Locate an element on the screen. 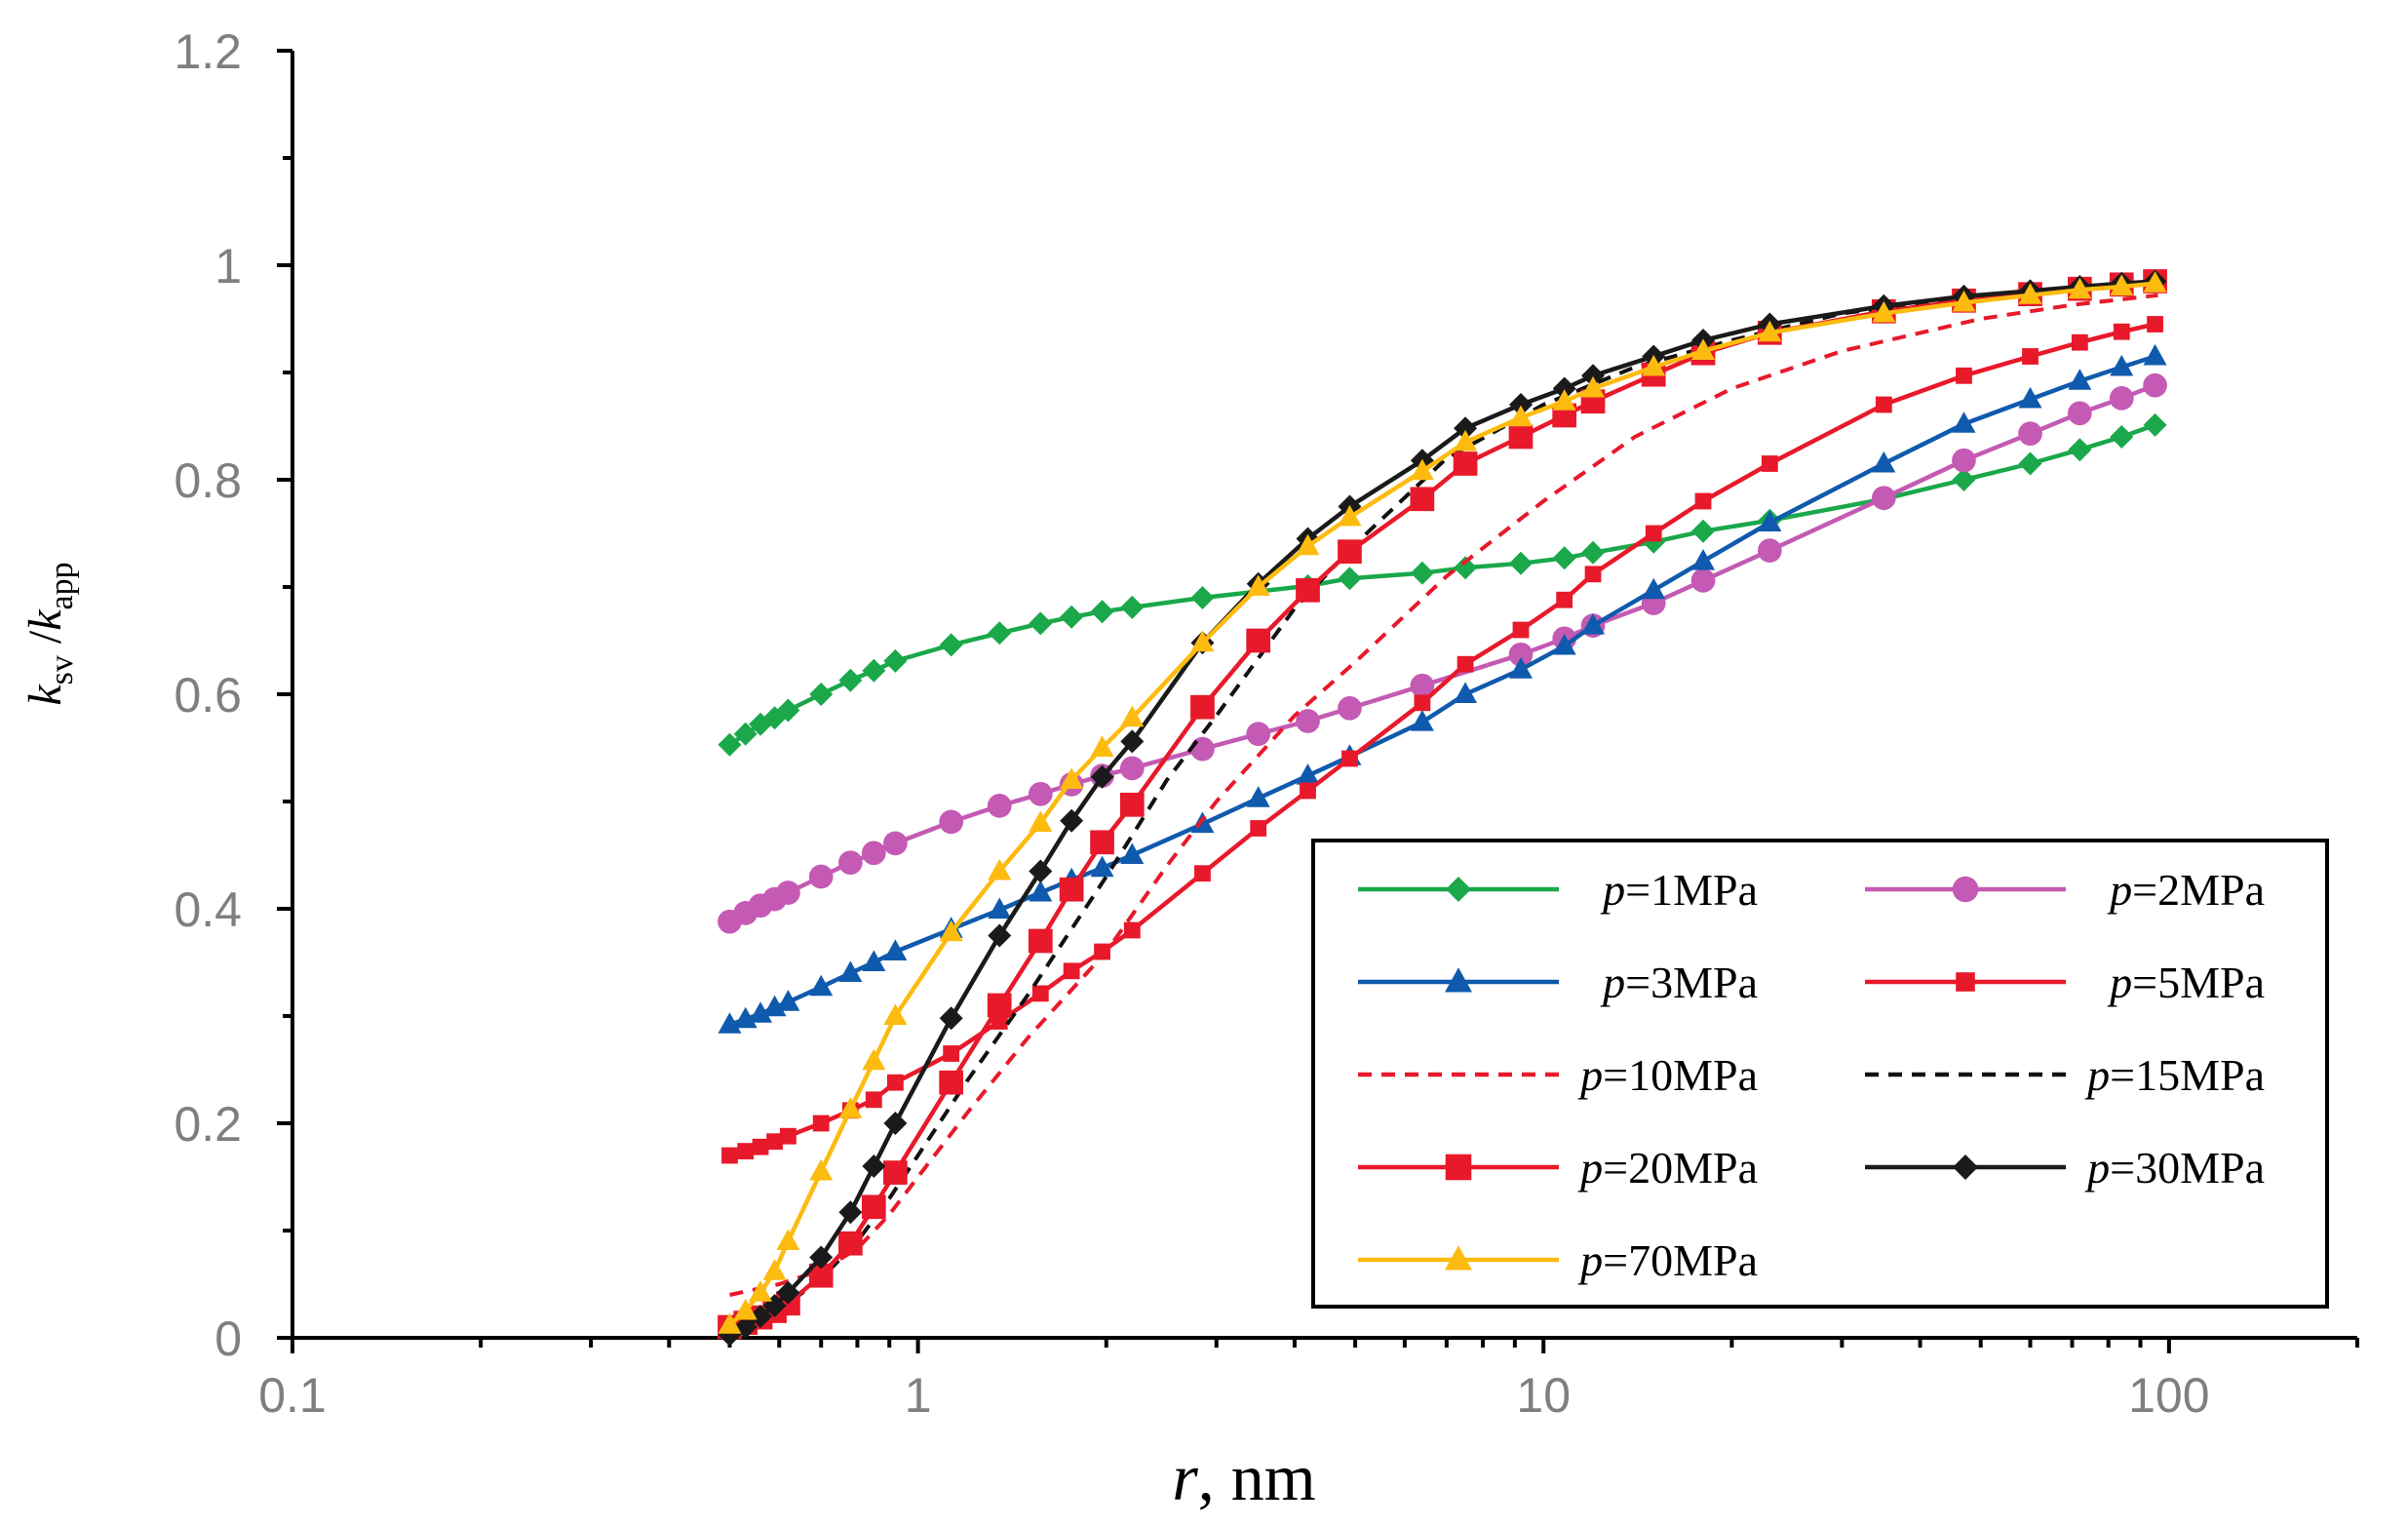  y-axis-title-sub1: sv is located at coordinates (62, 670).